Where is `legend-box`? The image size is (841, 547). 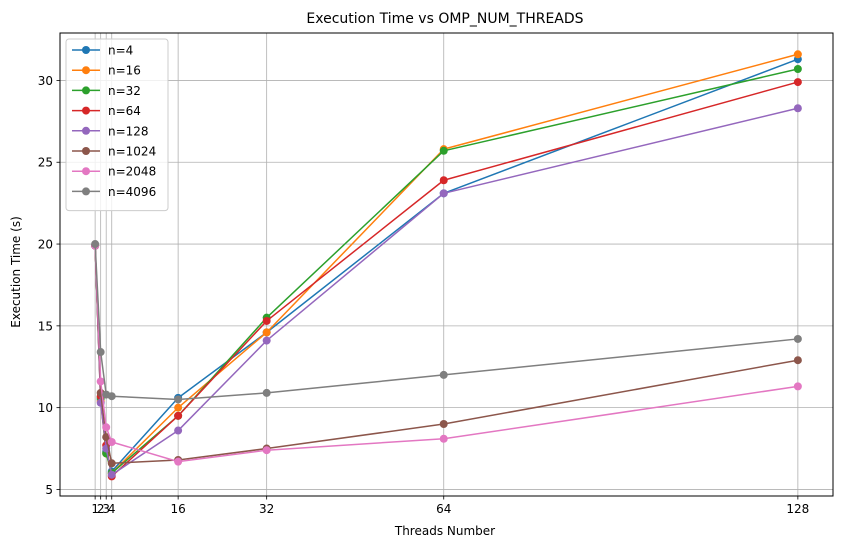 legend-box is located at coordinates (117, 125).